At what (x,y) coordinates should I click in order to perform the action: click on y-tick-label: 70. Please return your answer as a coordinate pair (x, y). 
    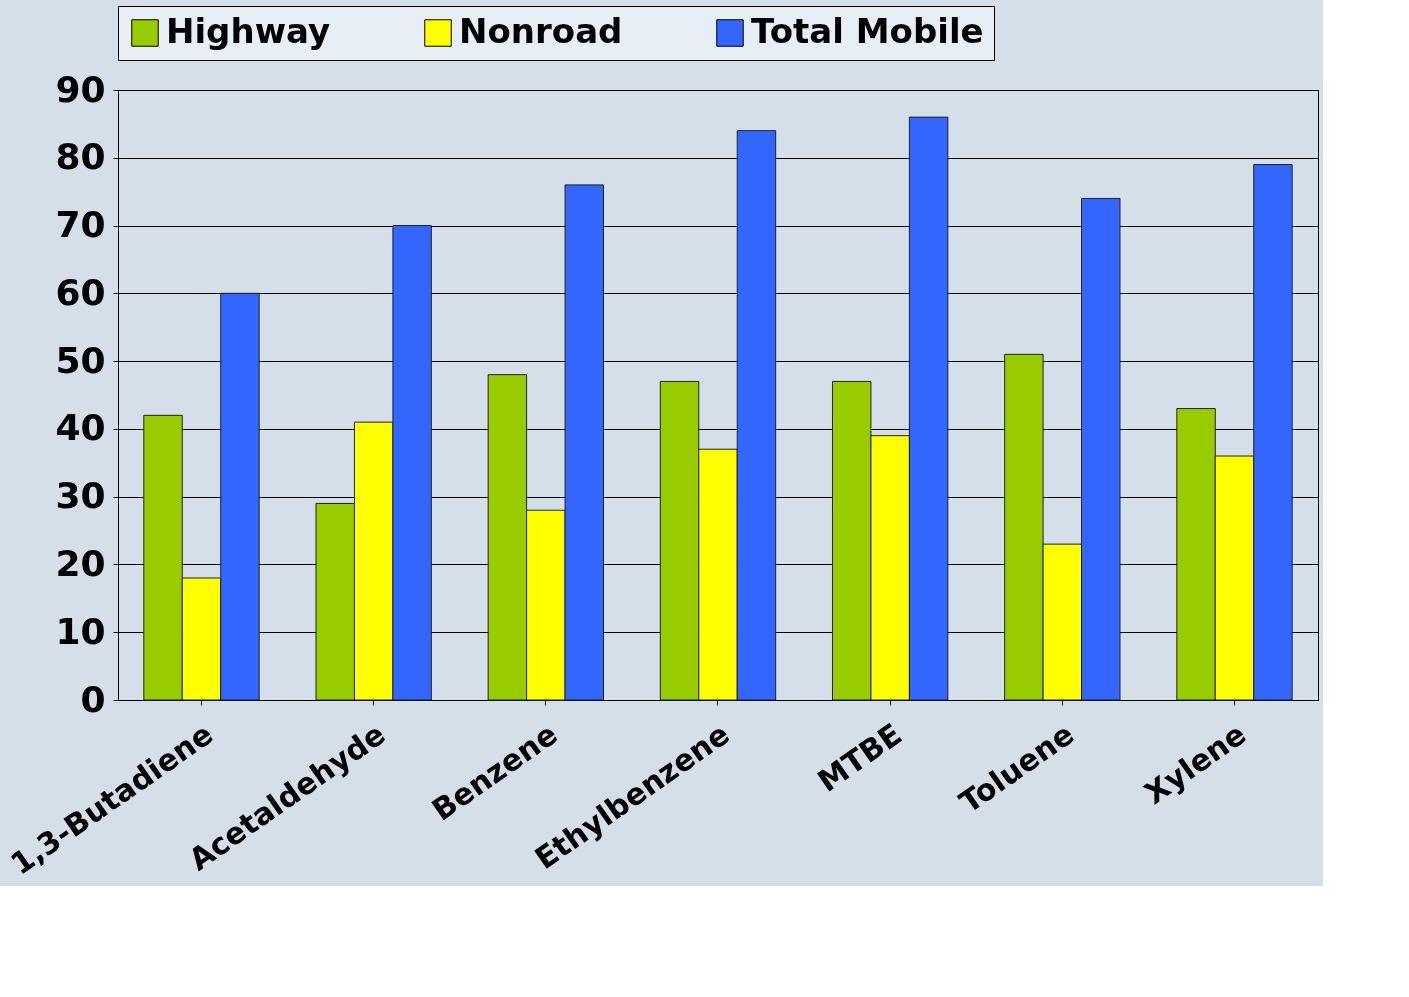
    Looking at the image, I should click on (80, 225).